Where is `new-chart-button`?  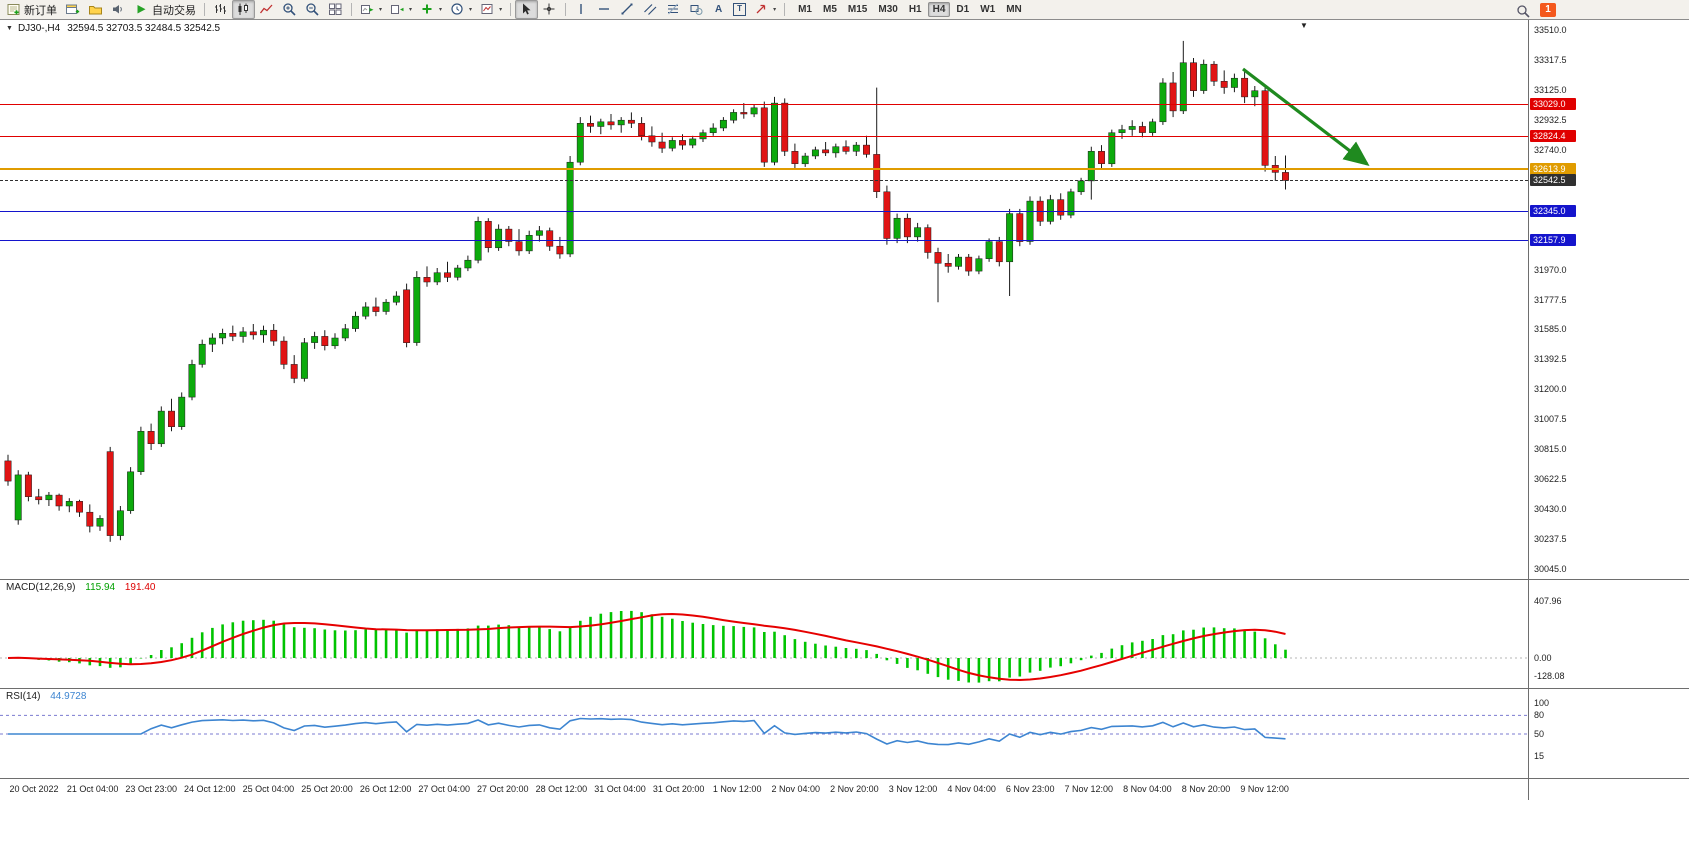 new-chart-button is located at coordinates (72, 9).